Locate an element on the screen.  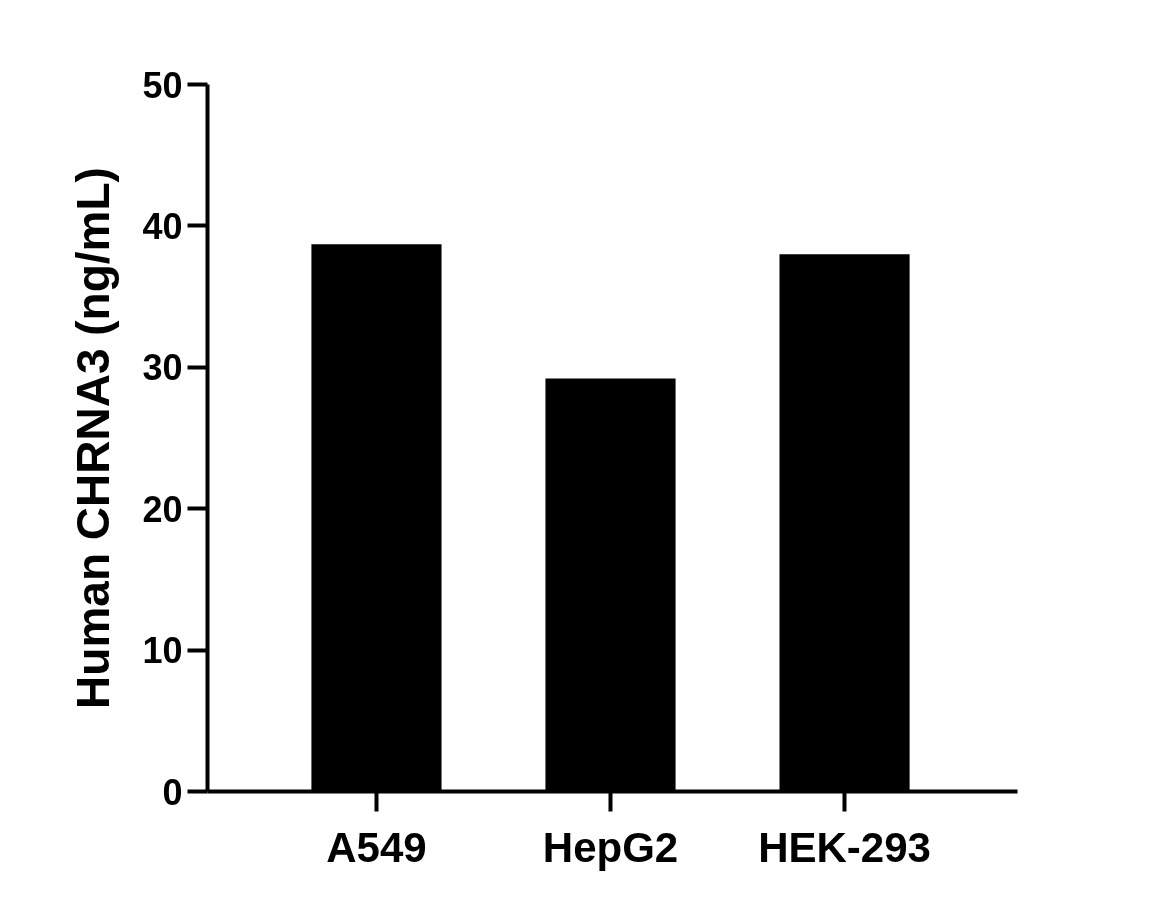
y-axis-title: Human CHRNA3 (ng/mL) is located at coordinates (93, 438).